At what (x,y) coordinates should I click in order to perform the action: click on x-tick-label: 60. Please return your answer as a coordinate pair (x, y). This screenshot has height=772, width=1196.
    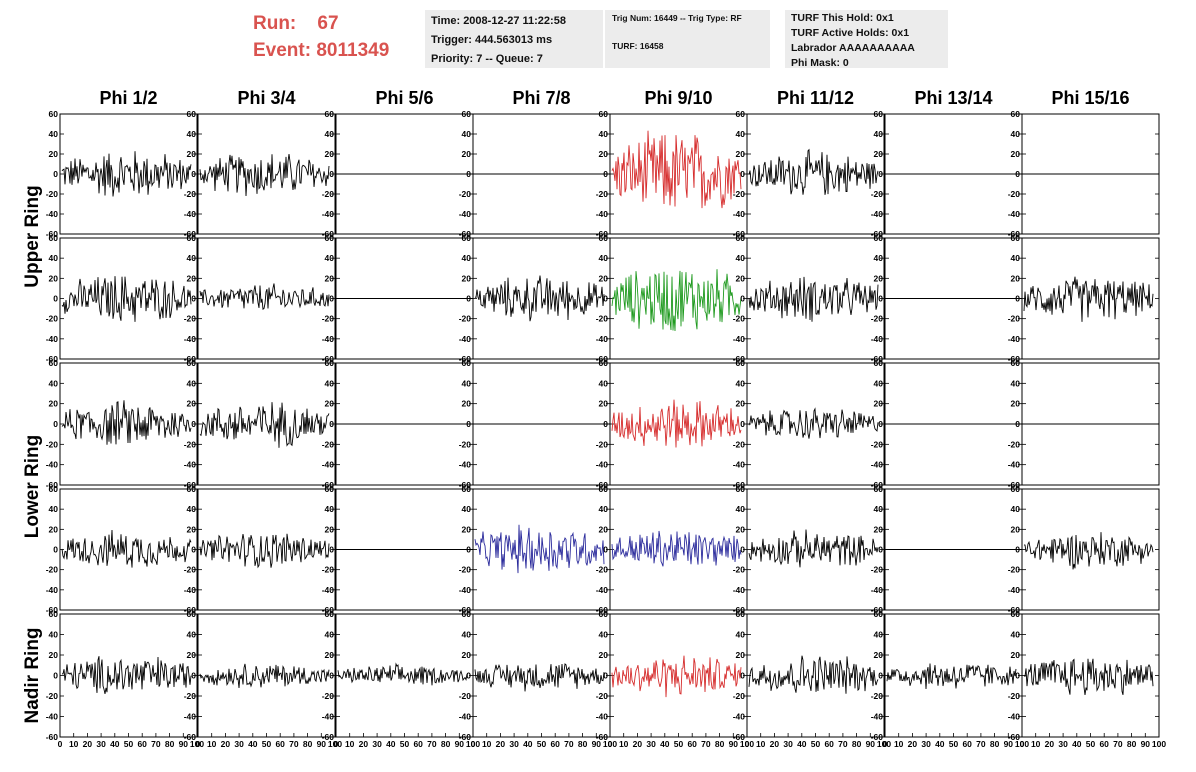
    Looking at the image, I should click on (142, 744).